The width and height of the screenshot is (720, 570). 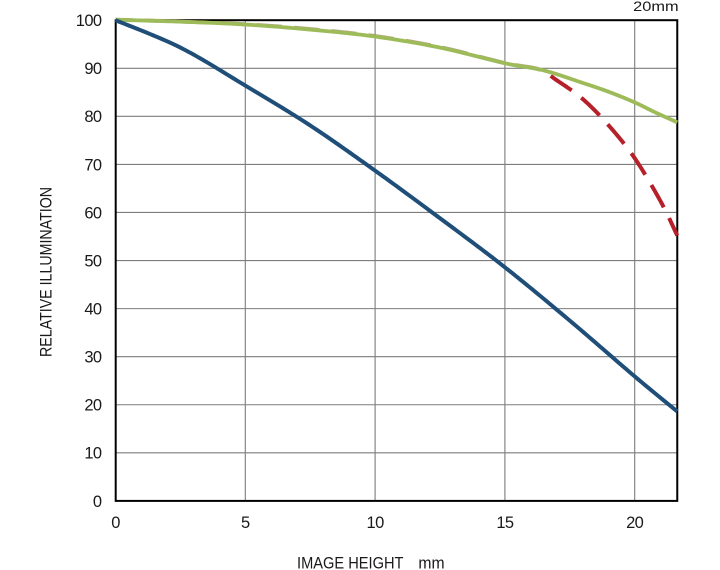 I want to click on svg-text: 20mm, so click(x=655, y=7).